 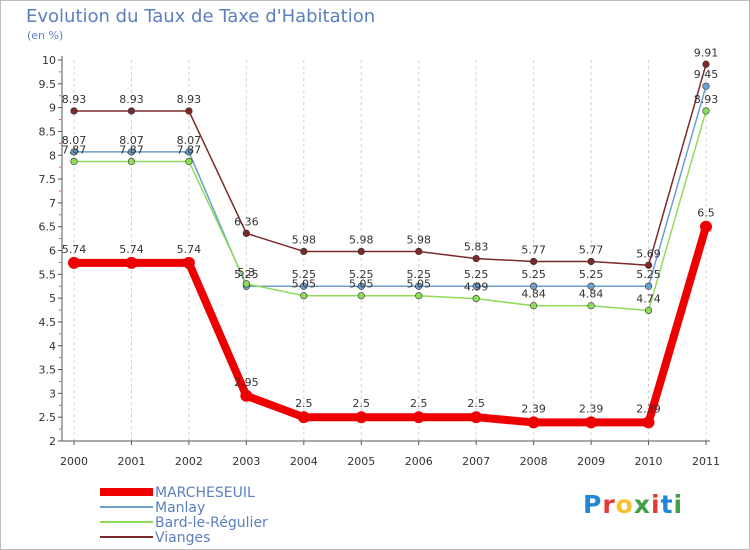 What do you see at coordinates (624, 504) in the screenshot?
I see `logo-letter: o` at bounding box center [624, 504].